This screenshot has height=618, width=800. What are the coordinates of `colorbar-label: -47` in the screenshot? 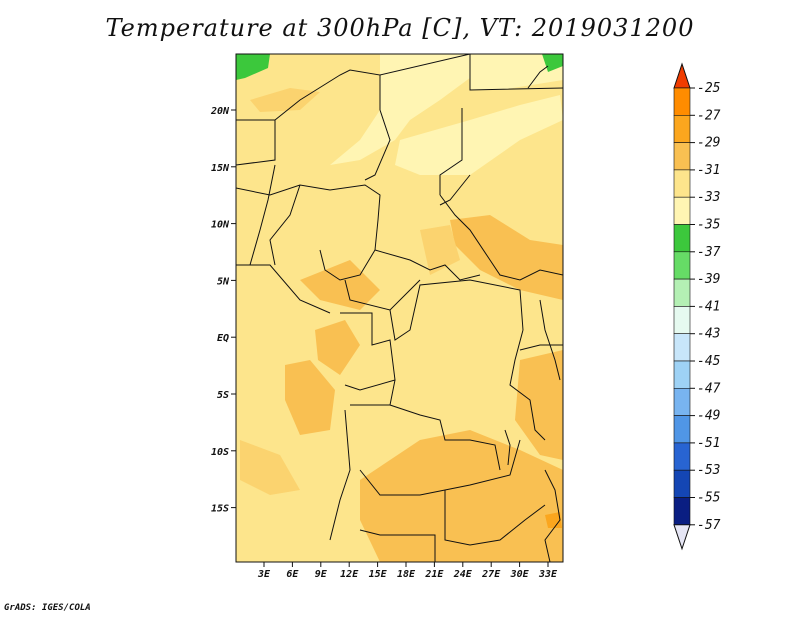 It's located at (709, 388).